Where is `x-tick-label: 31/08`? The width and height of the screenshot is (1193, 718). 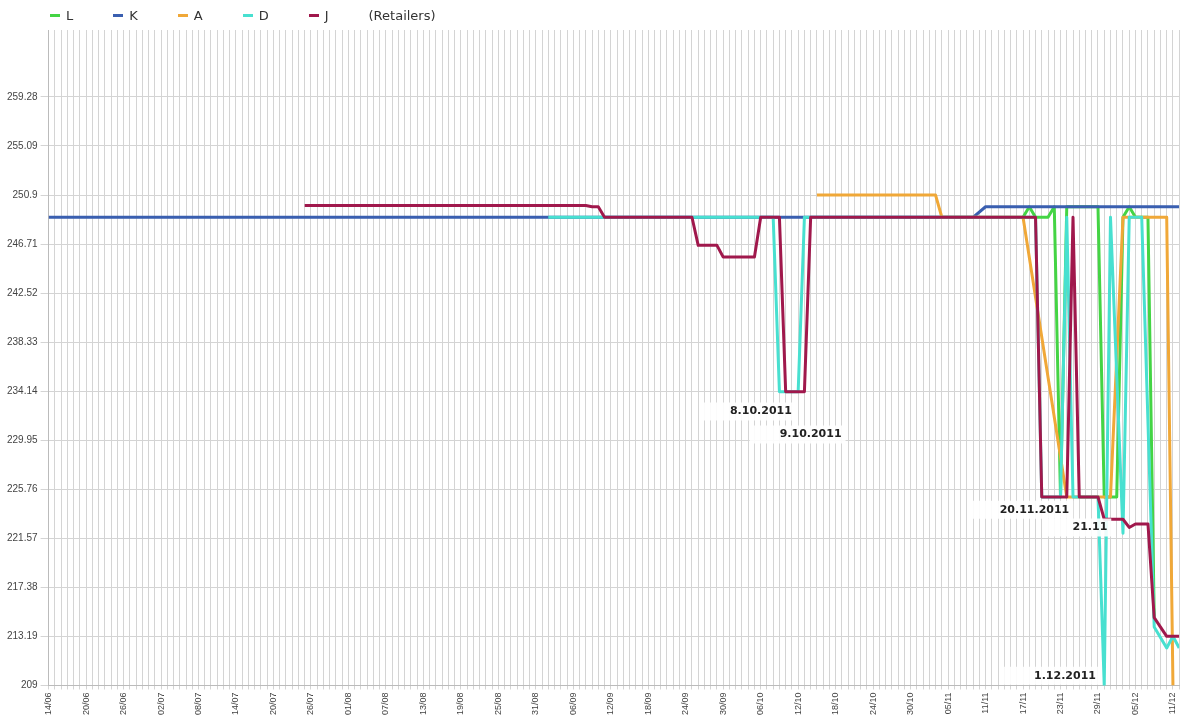
x-tick-label: 31/08 is located at coordinates (535, 704).